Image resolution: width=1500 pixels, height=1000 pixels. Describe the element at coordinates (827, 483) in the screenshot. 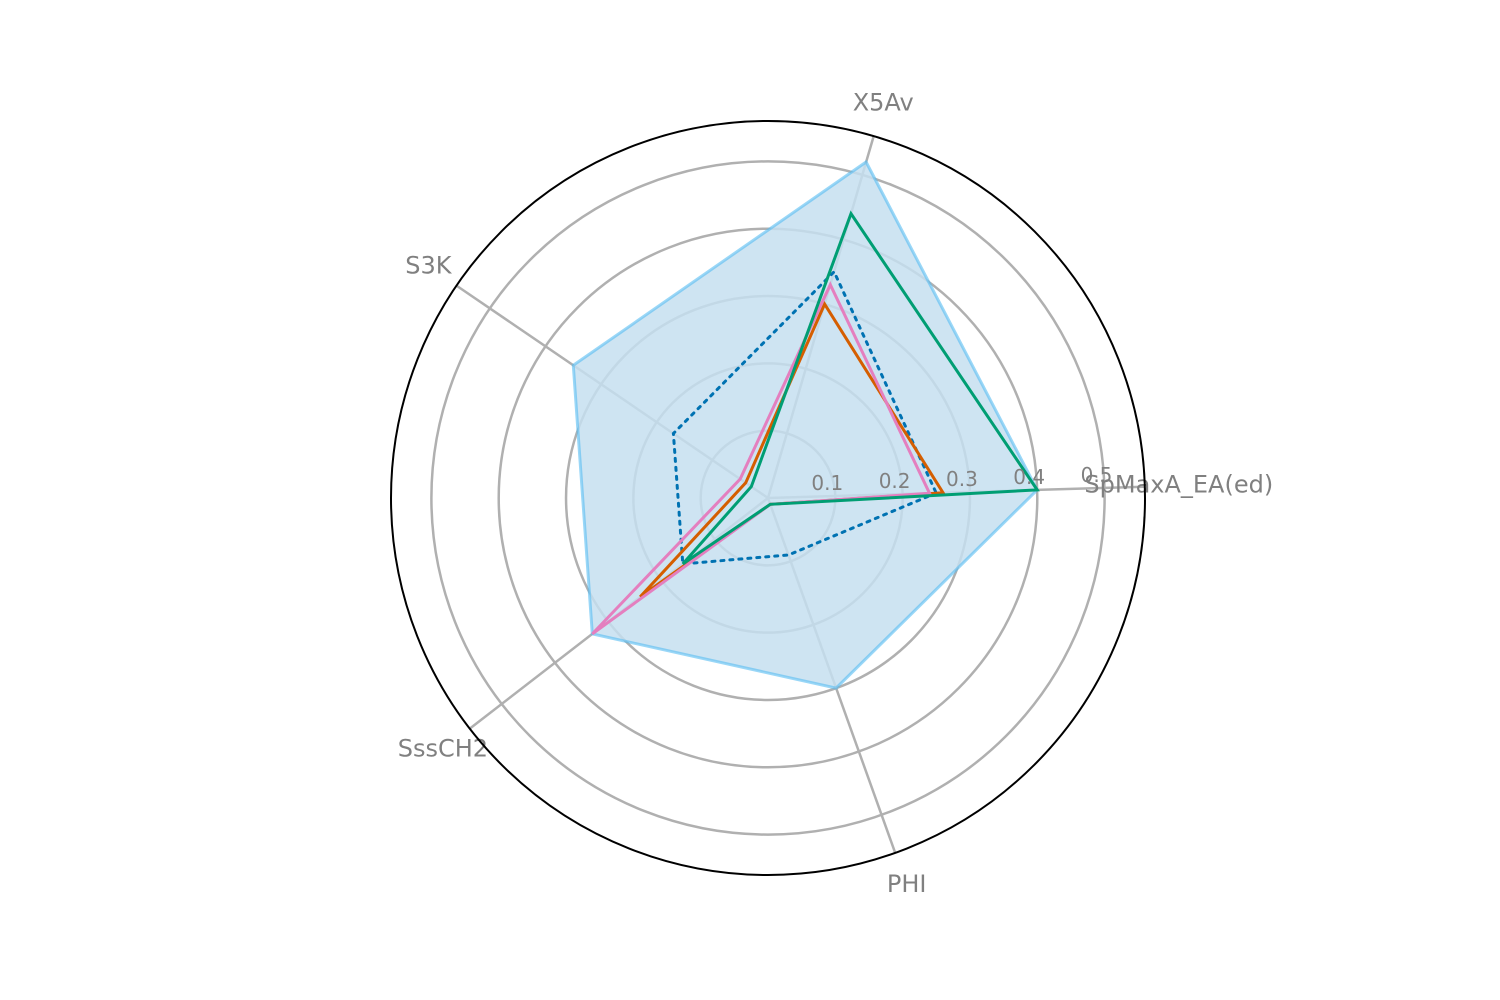

I see `r-tick-label-0: 0.1` at that location.